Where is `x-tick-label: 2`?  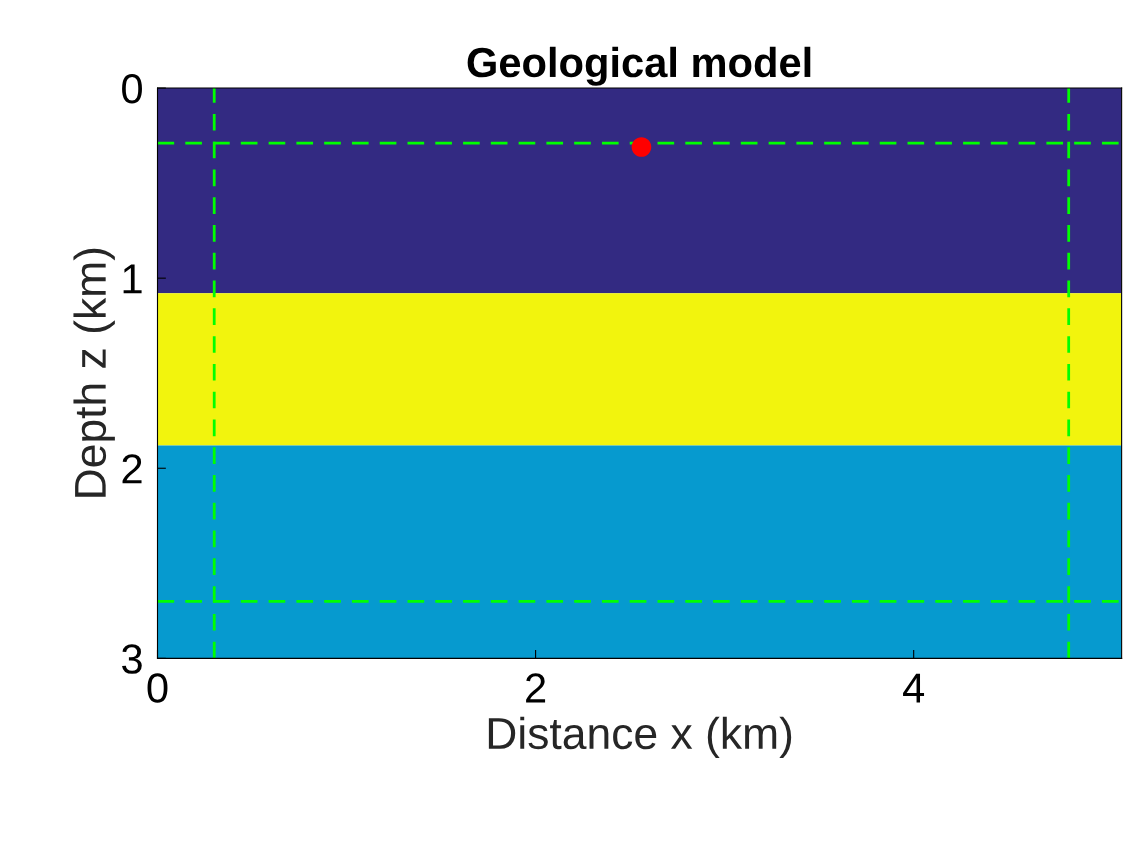 x-tick-label: 2 is located at coordinates (536, 688).